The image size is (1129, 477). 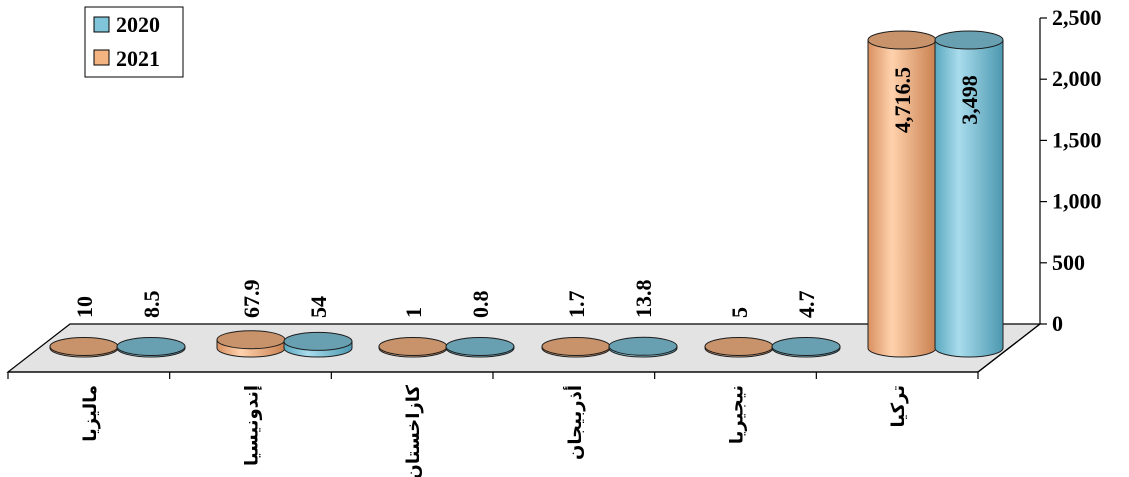 What do you see at coordinates (1077, 201) in the screenshot?
I see `y-tick-label: 1,000` at bounding box center [1077, 201].